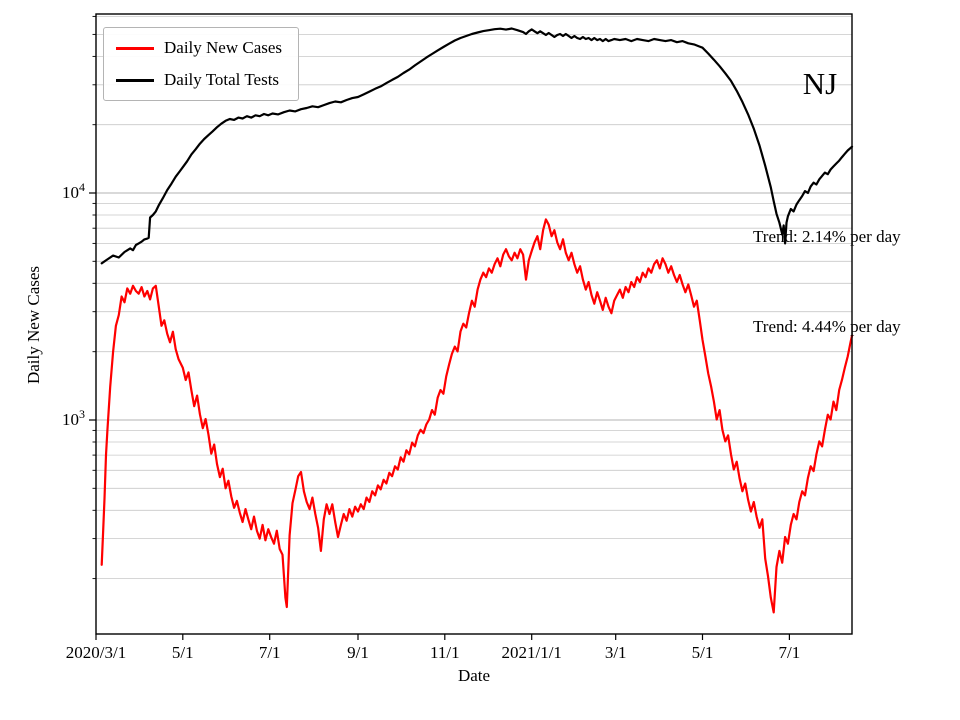 The image size is (960, 720). I want to click on trend-annotation-tests: Trend: 2.14% per day, so click(827, 236).